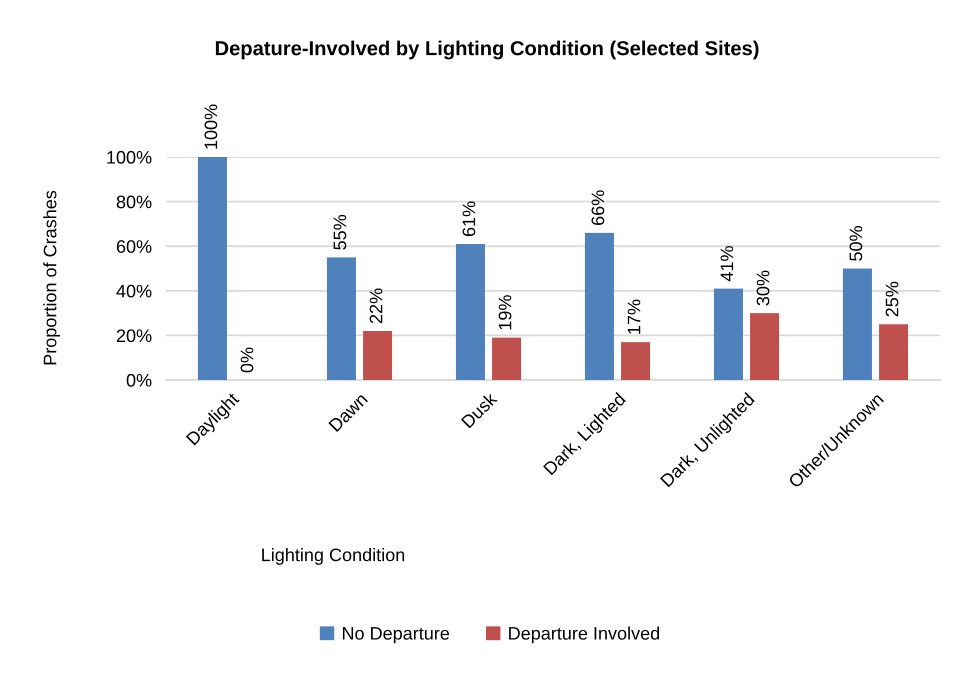  Describe the element at coordinates (340, 232) in the screenshot. I see `data-label: 55%` at that location.